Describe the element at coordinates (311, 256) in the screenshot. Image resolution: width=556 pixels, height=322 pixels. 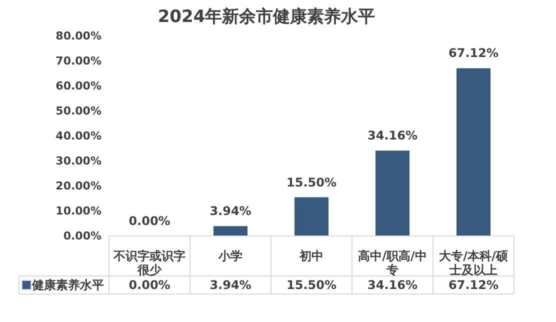
I see `x-tick-label: 初中` at that location.